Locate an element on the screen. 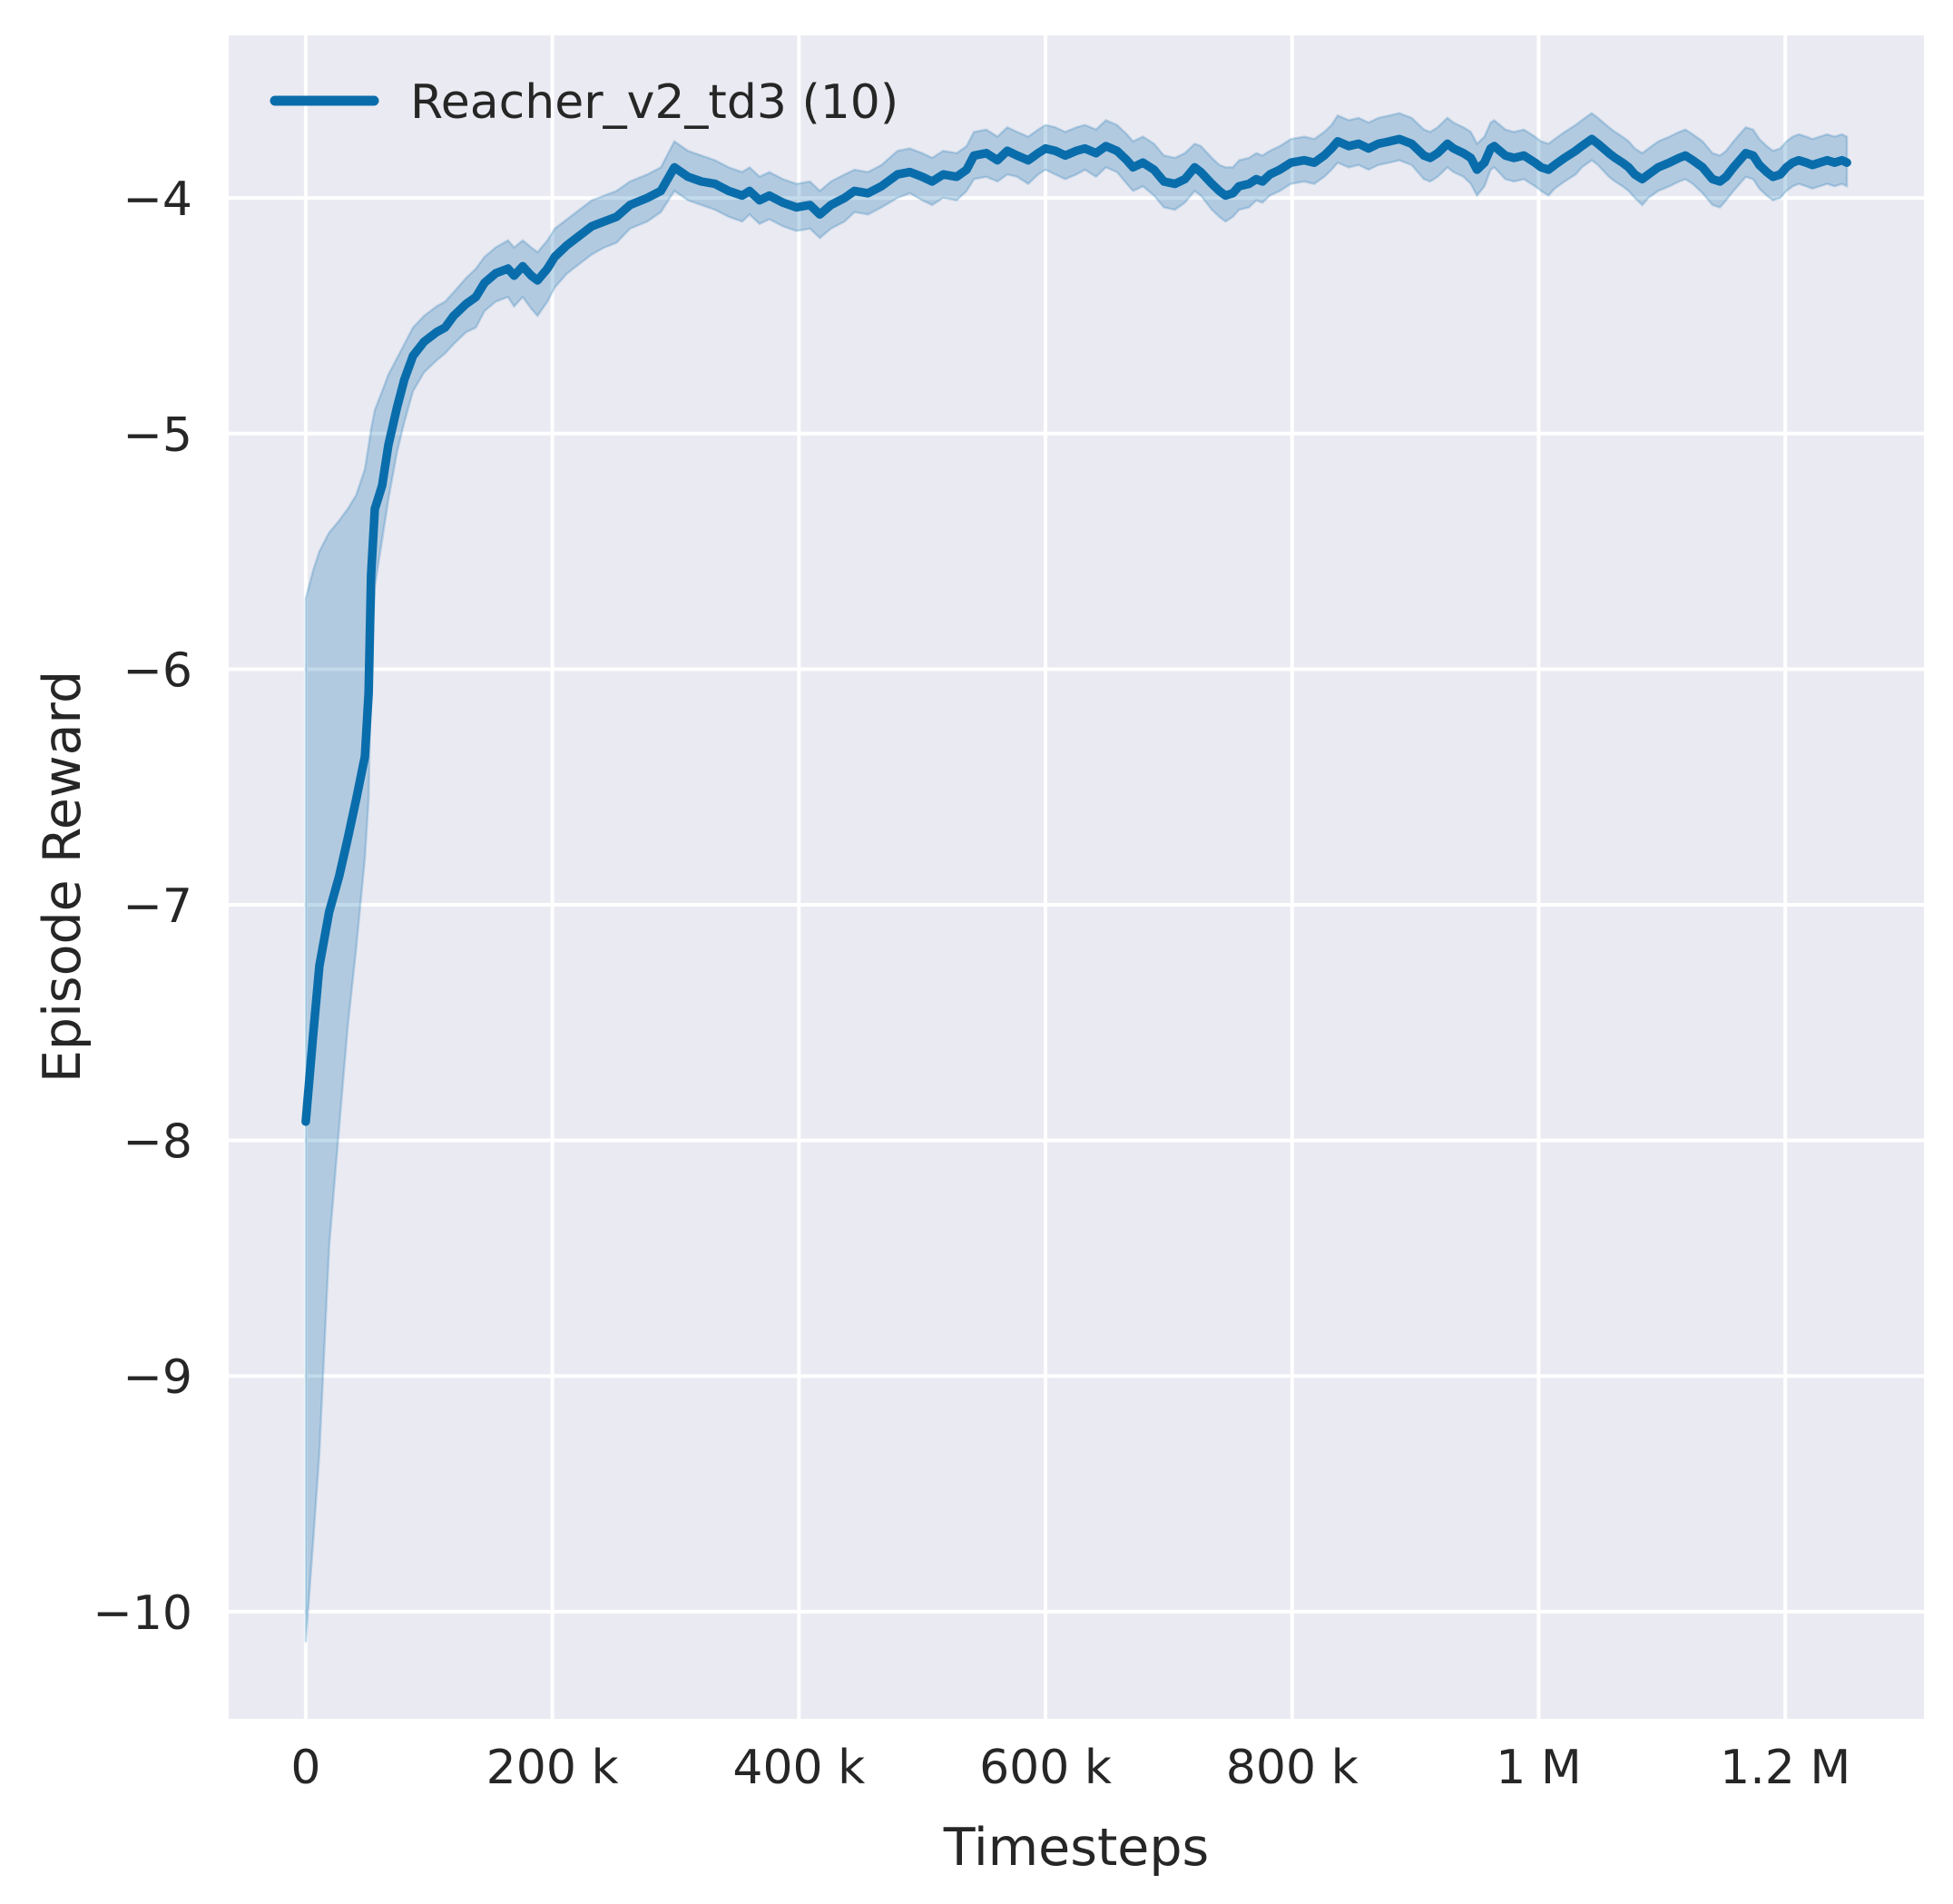  y-tick-label: −5 is located at coordinates (158, 435).